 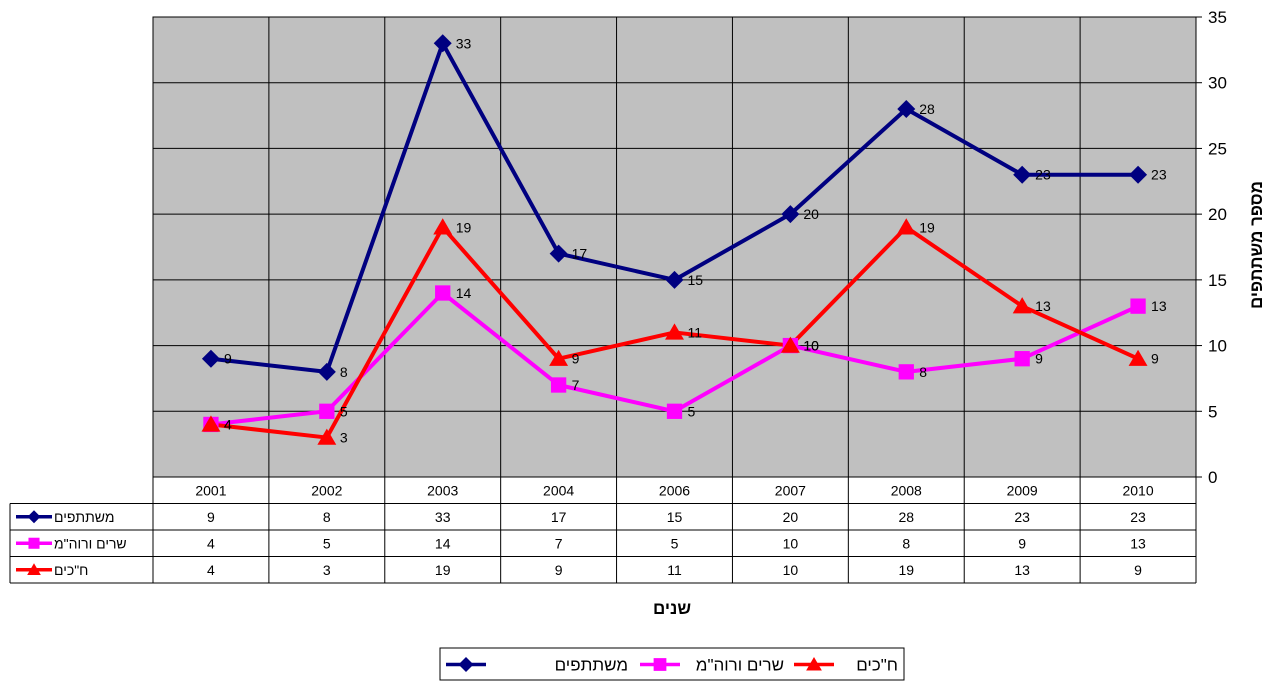 I want to click on x-tick-label: 2010, so click(x=1137, y=490).